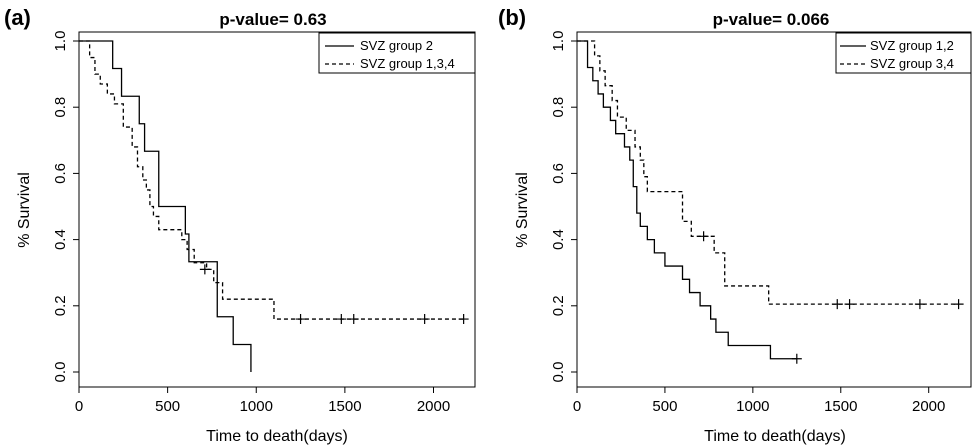  I want to click on chart-title: p-value= 0.066, so click(771, 19).